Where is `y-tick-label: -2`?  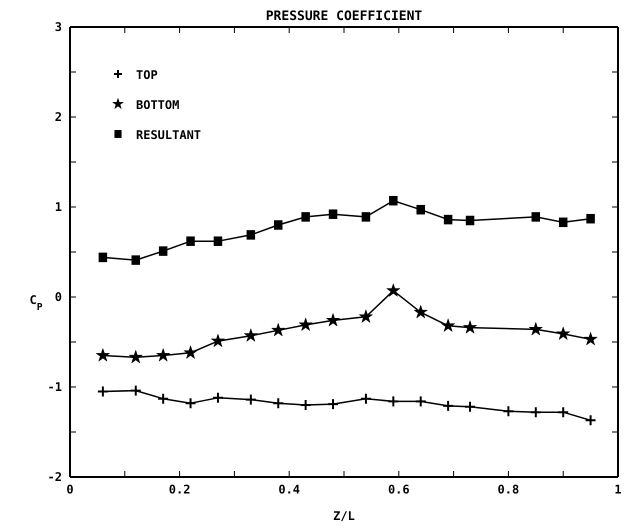 y-tick-label: -2 is located at coordinates (55, 477).